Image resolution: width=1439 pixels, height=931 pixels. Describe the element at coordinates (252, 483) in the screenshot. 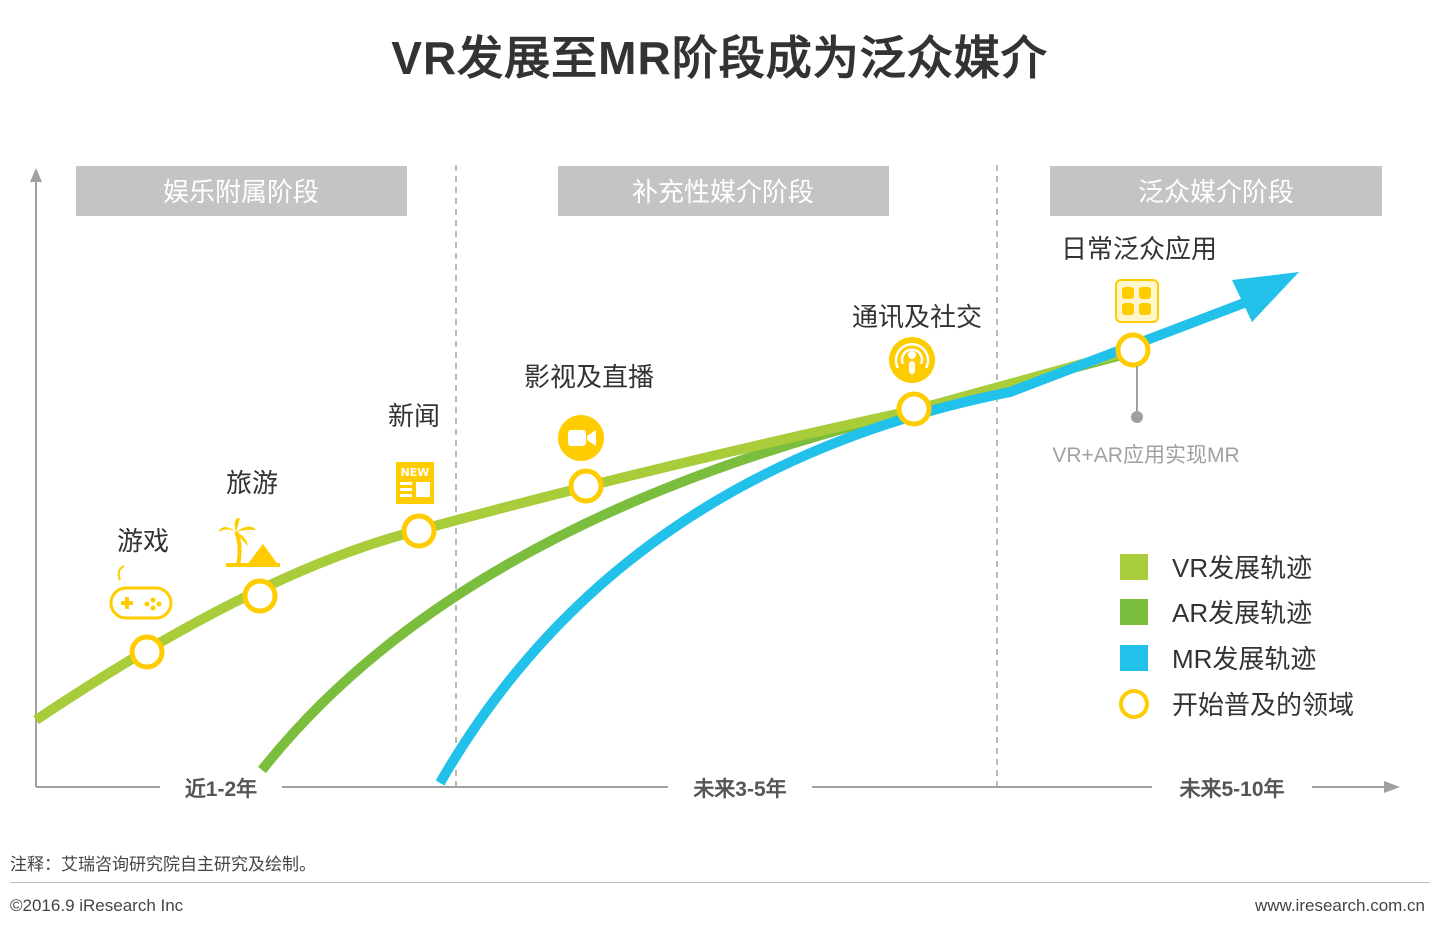

I see `milestone-label-travel: 旅游` at that location.